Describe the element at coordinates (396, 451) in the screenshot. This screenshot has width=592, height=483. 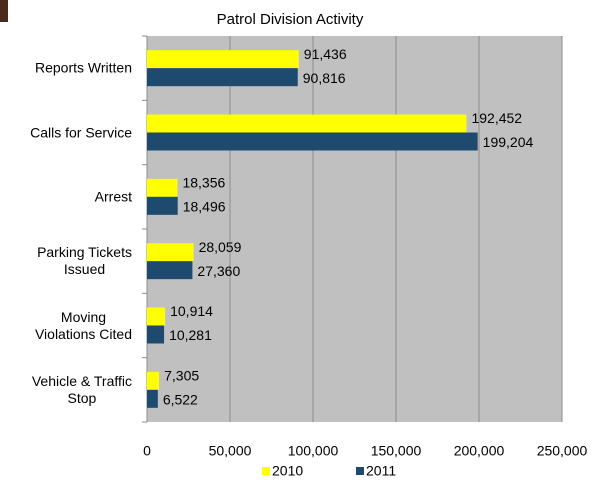
I see `x-tick-label: 150,000` at that location.